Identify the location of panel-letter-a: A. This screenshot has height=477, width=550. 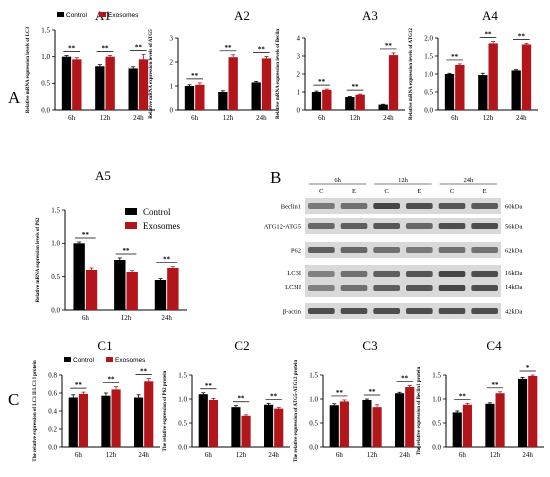
(14, 97).